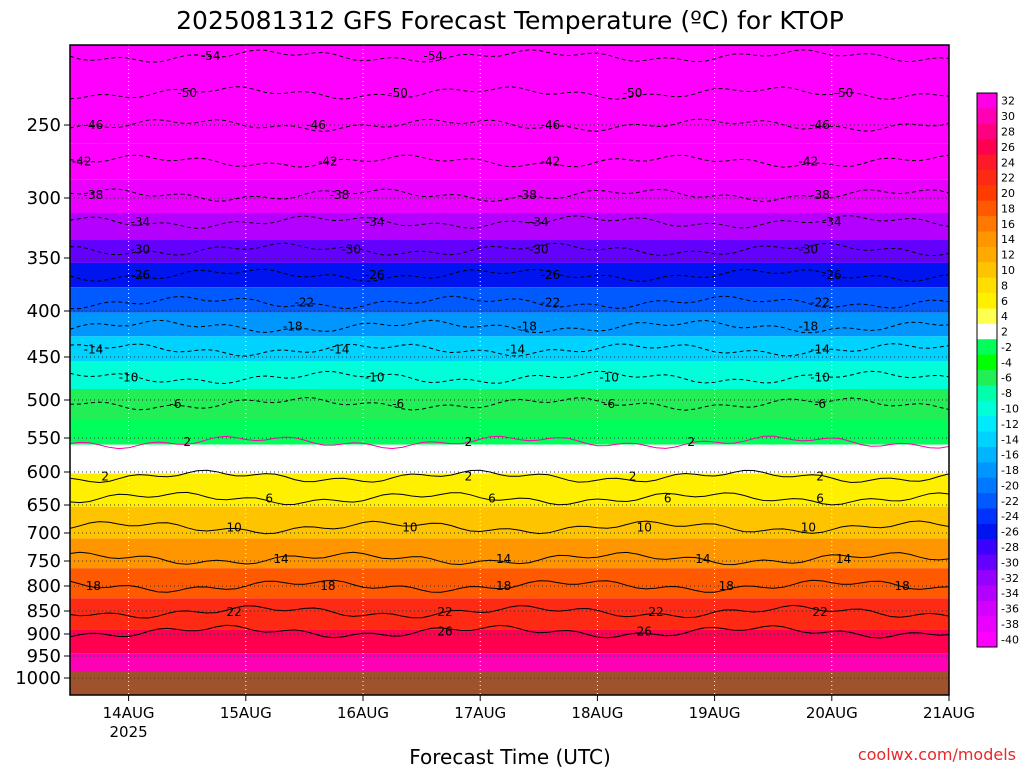  I want to click on colorbar-label: -40, so click(1010, 639).